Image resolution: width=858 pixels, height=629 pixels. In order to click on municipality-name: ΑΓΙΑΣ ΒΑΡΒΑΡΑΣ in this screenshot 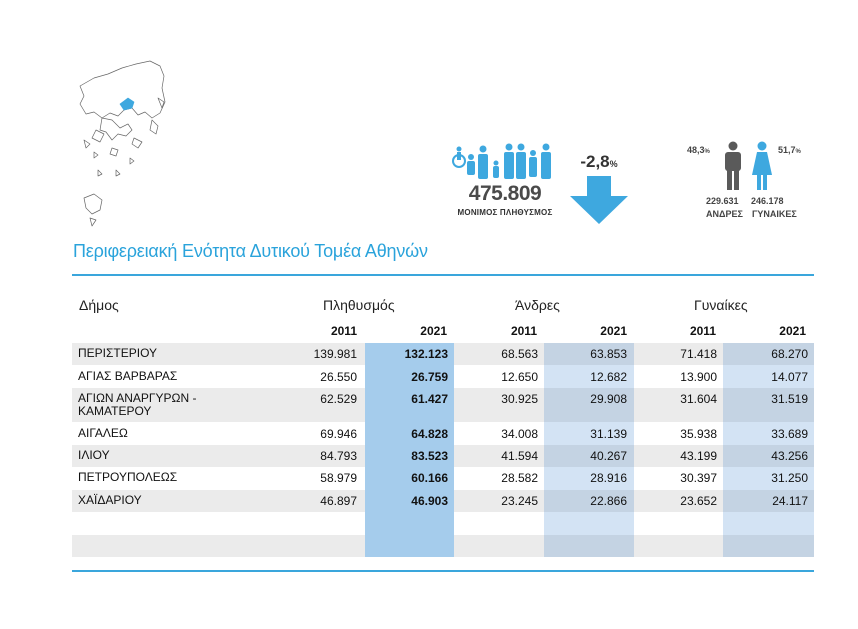, I will do `click(128, 376)`.